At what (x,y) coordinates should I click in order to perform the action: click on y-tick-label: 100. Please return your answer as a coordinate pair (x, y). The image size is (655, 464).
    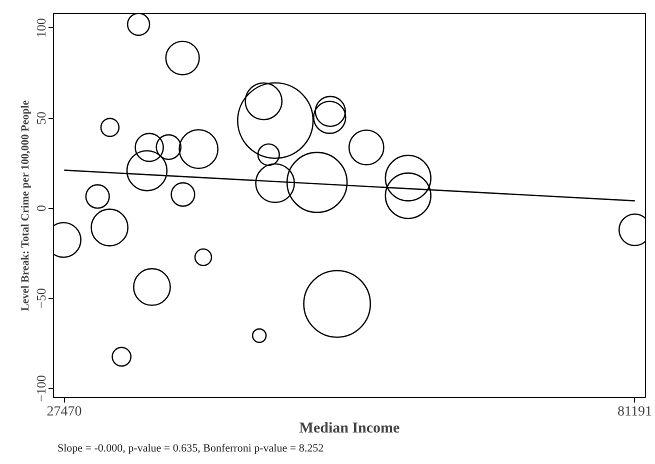
    Looking at the image, I should click on (41, 28).